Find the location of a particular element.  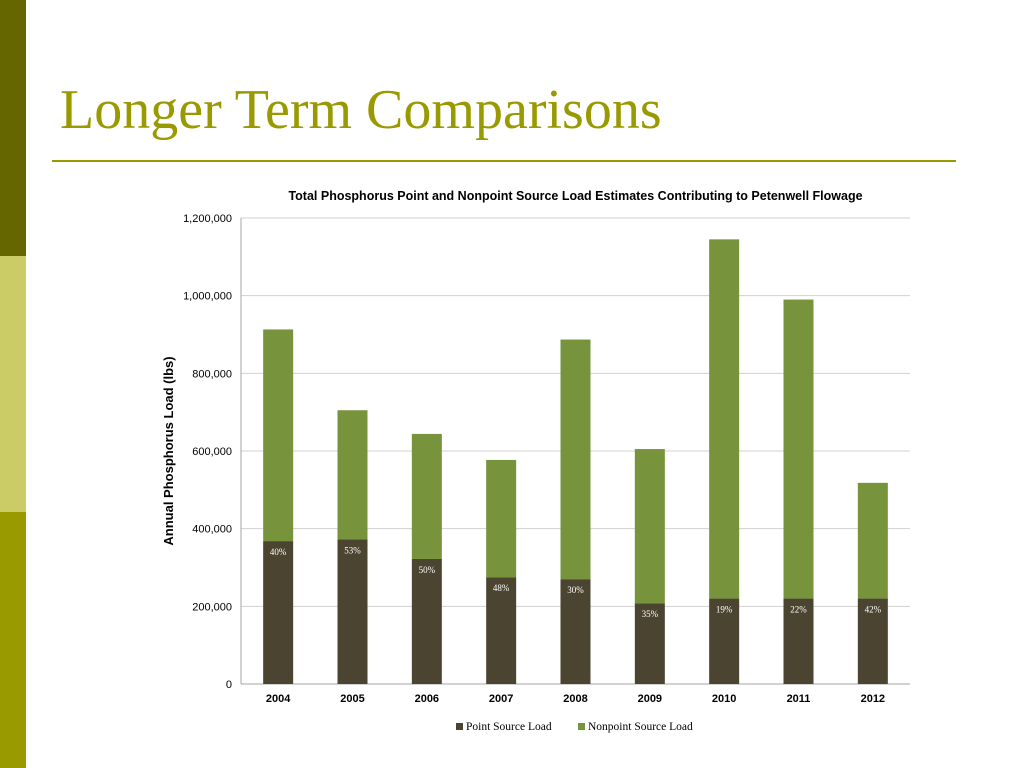

x-tick-label: 2004 is located at coordinates (278, 699).